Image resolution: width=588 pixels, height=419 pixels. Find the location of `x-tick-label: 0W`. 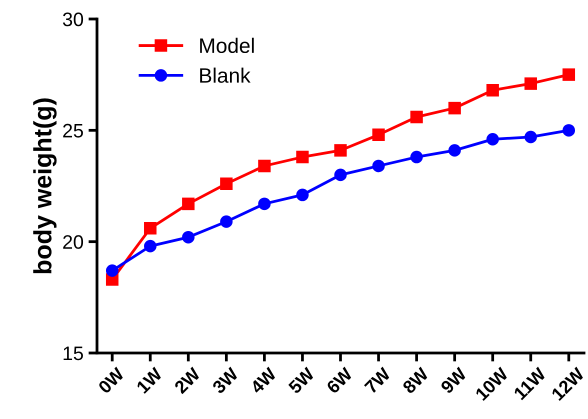

x-tick-label: 0W is located at coordinates (112, 380).